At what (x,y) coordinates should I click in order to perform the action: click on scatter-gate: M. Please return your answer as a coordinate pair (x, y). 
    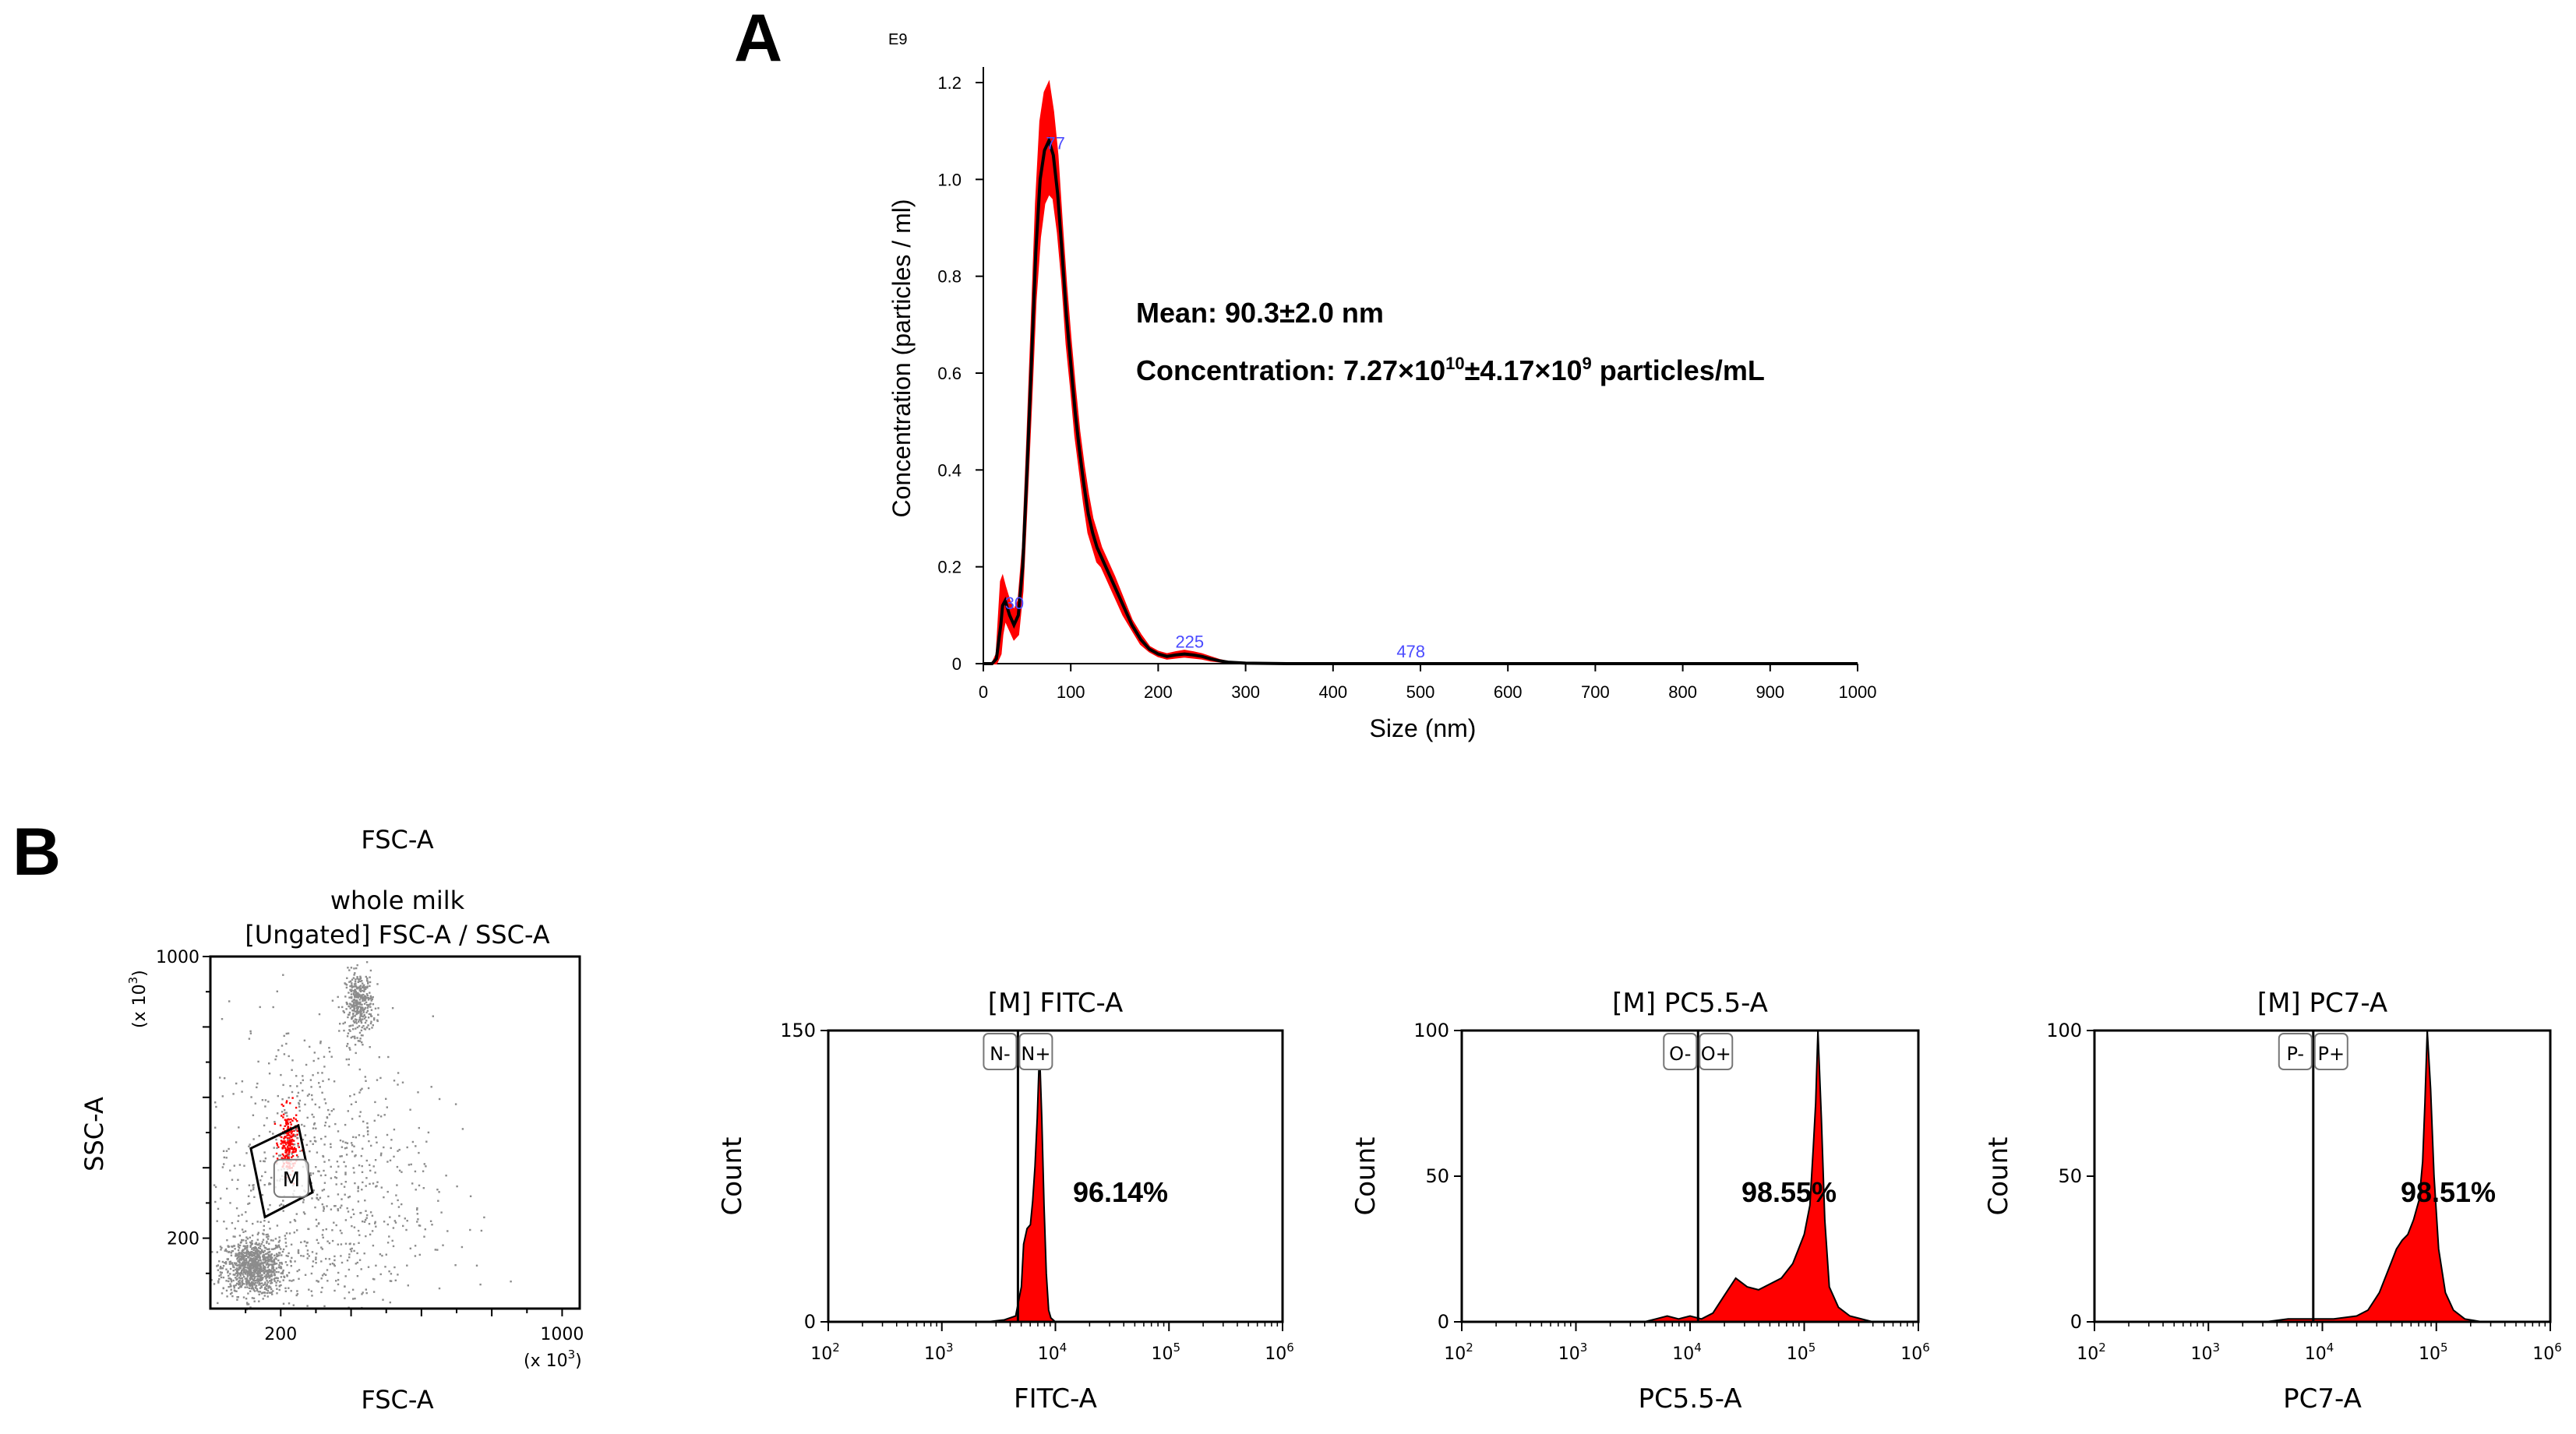
    Looking at the image, I should click on (281, 1171).